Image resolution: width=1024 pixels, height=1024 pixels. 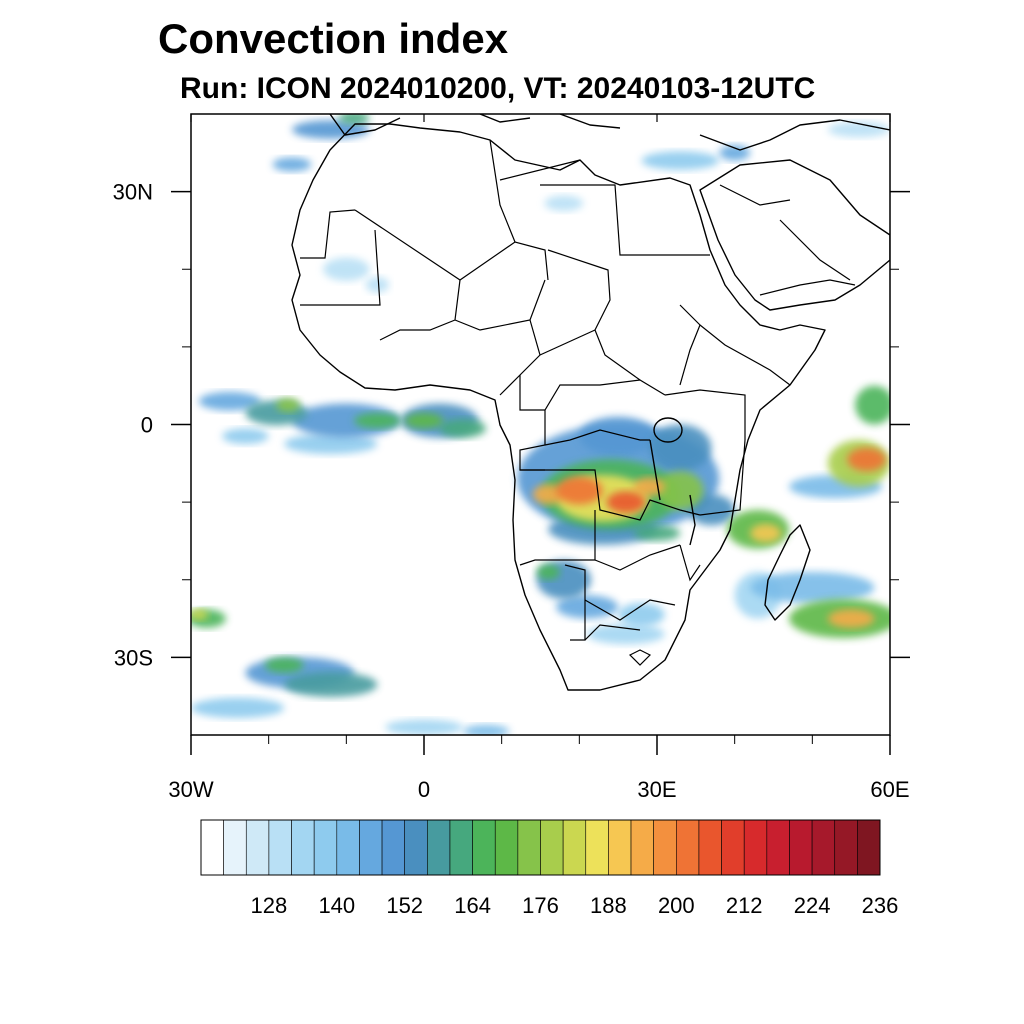 What do you see at coordinates (424, 789) in the screenshot?
I see `lon-tick-label: 0` at bounding box center [424, 789].